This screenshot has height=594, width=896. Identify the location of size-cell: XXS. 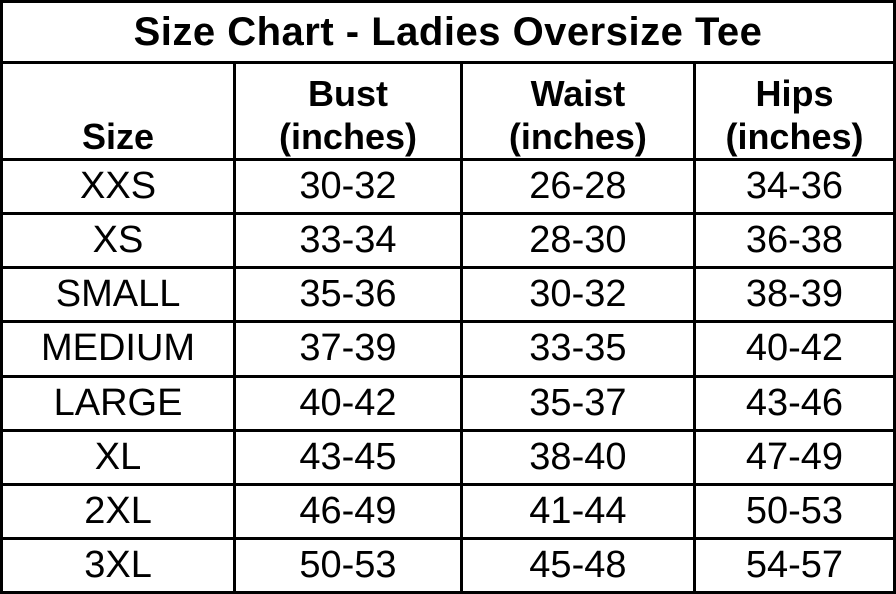
(118, 186).